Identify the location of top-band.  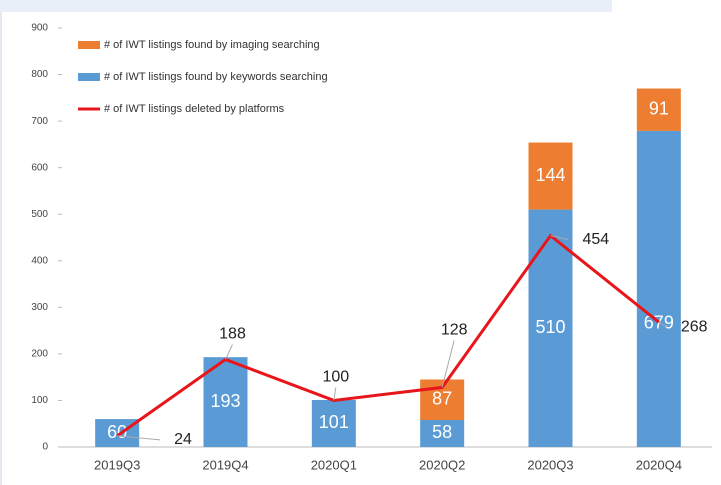
(306, 6).